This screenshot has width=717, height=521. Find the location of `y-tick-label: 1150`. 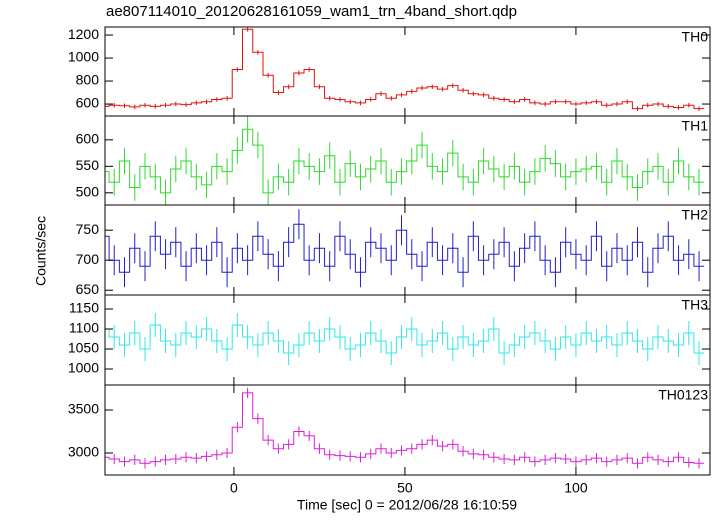

y-tick-label: 1150 is located at coordinates (84, 308).